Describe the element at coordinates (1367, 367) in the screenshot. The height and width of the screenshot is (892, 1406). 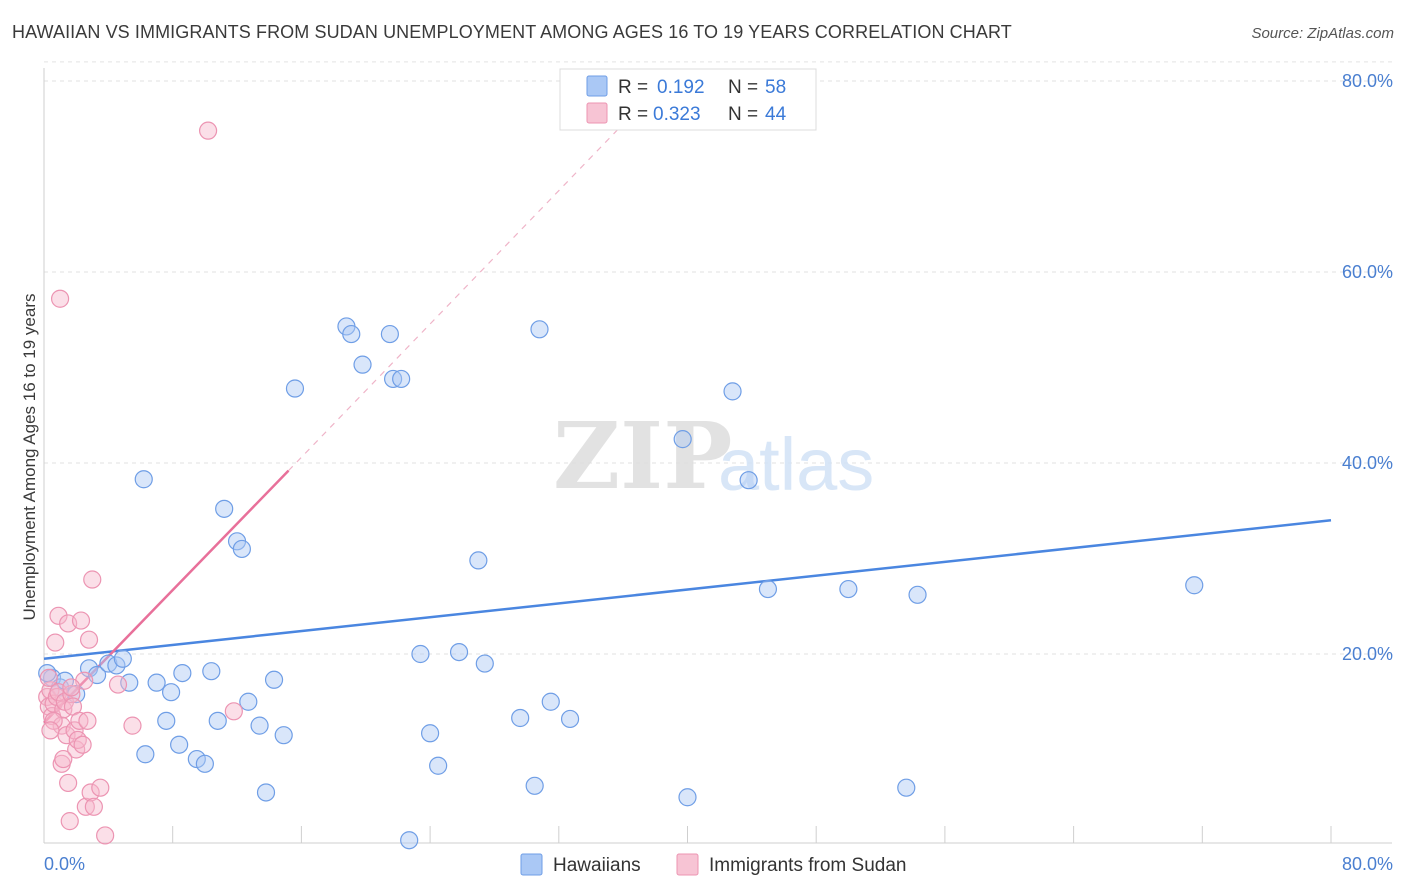
I see `y-tick-labels: 20.0% 40.0% 60.0% 80.0%` at that location.